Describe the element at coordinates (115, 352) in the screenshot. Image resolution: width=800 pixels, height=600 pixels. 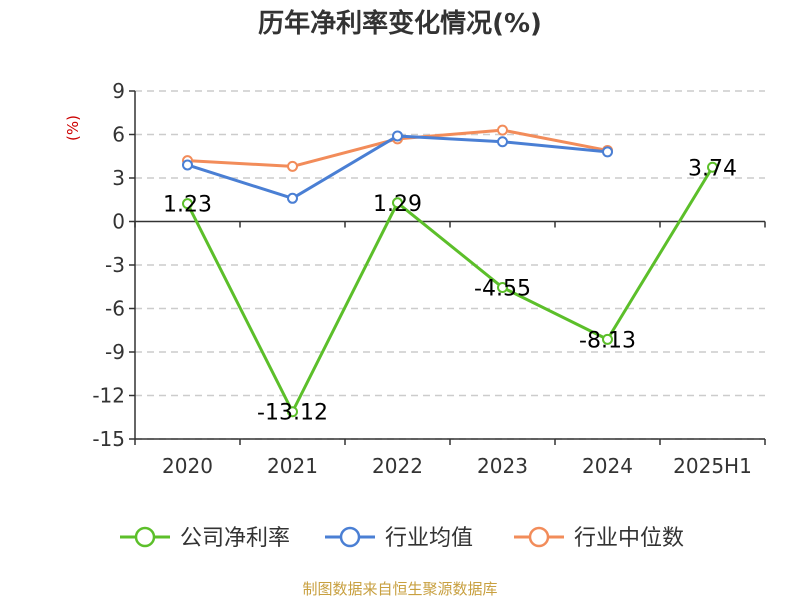
I see `y-tick-label: -9` at that location.